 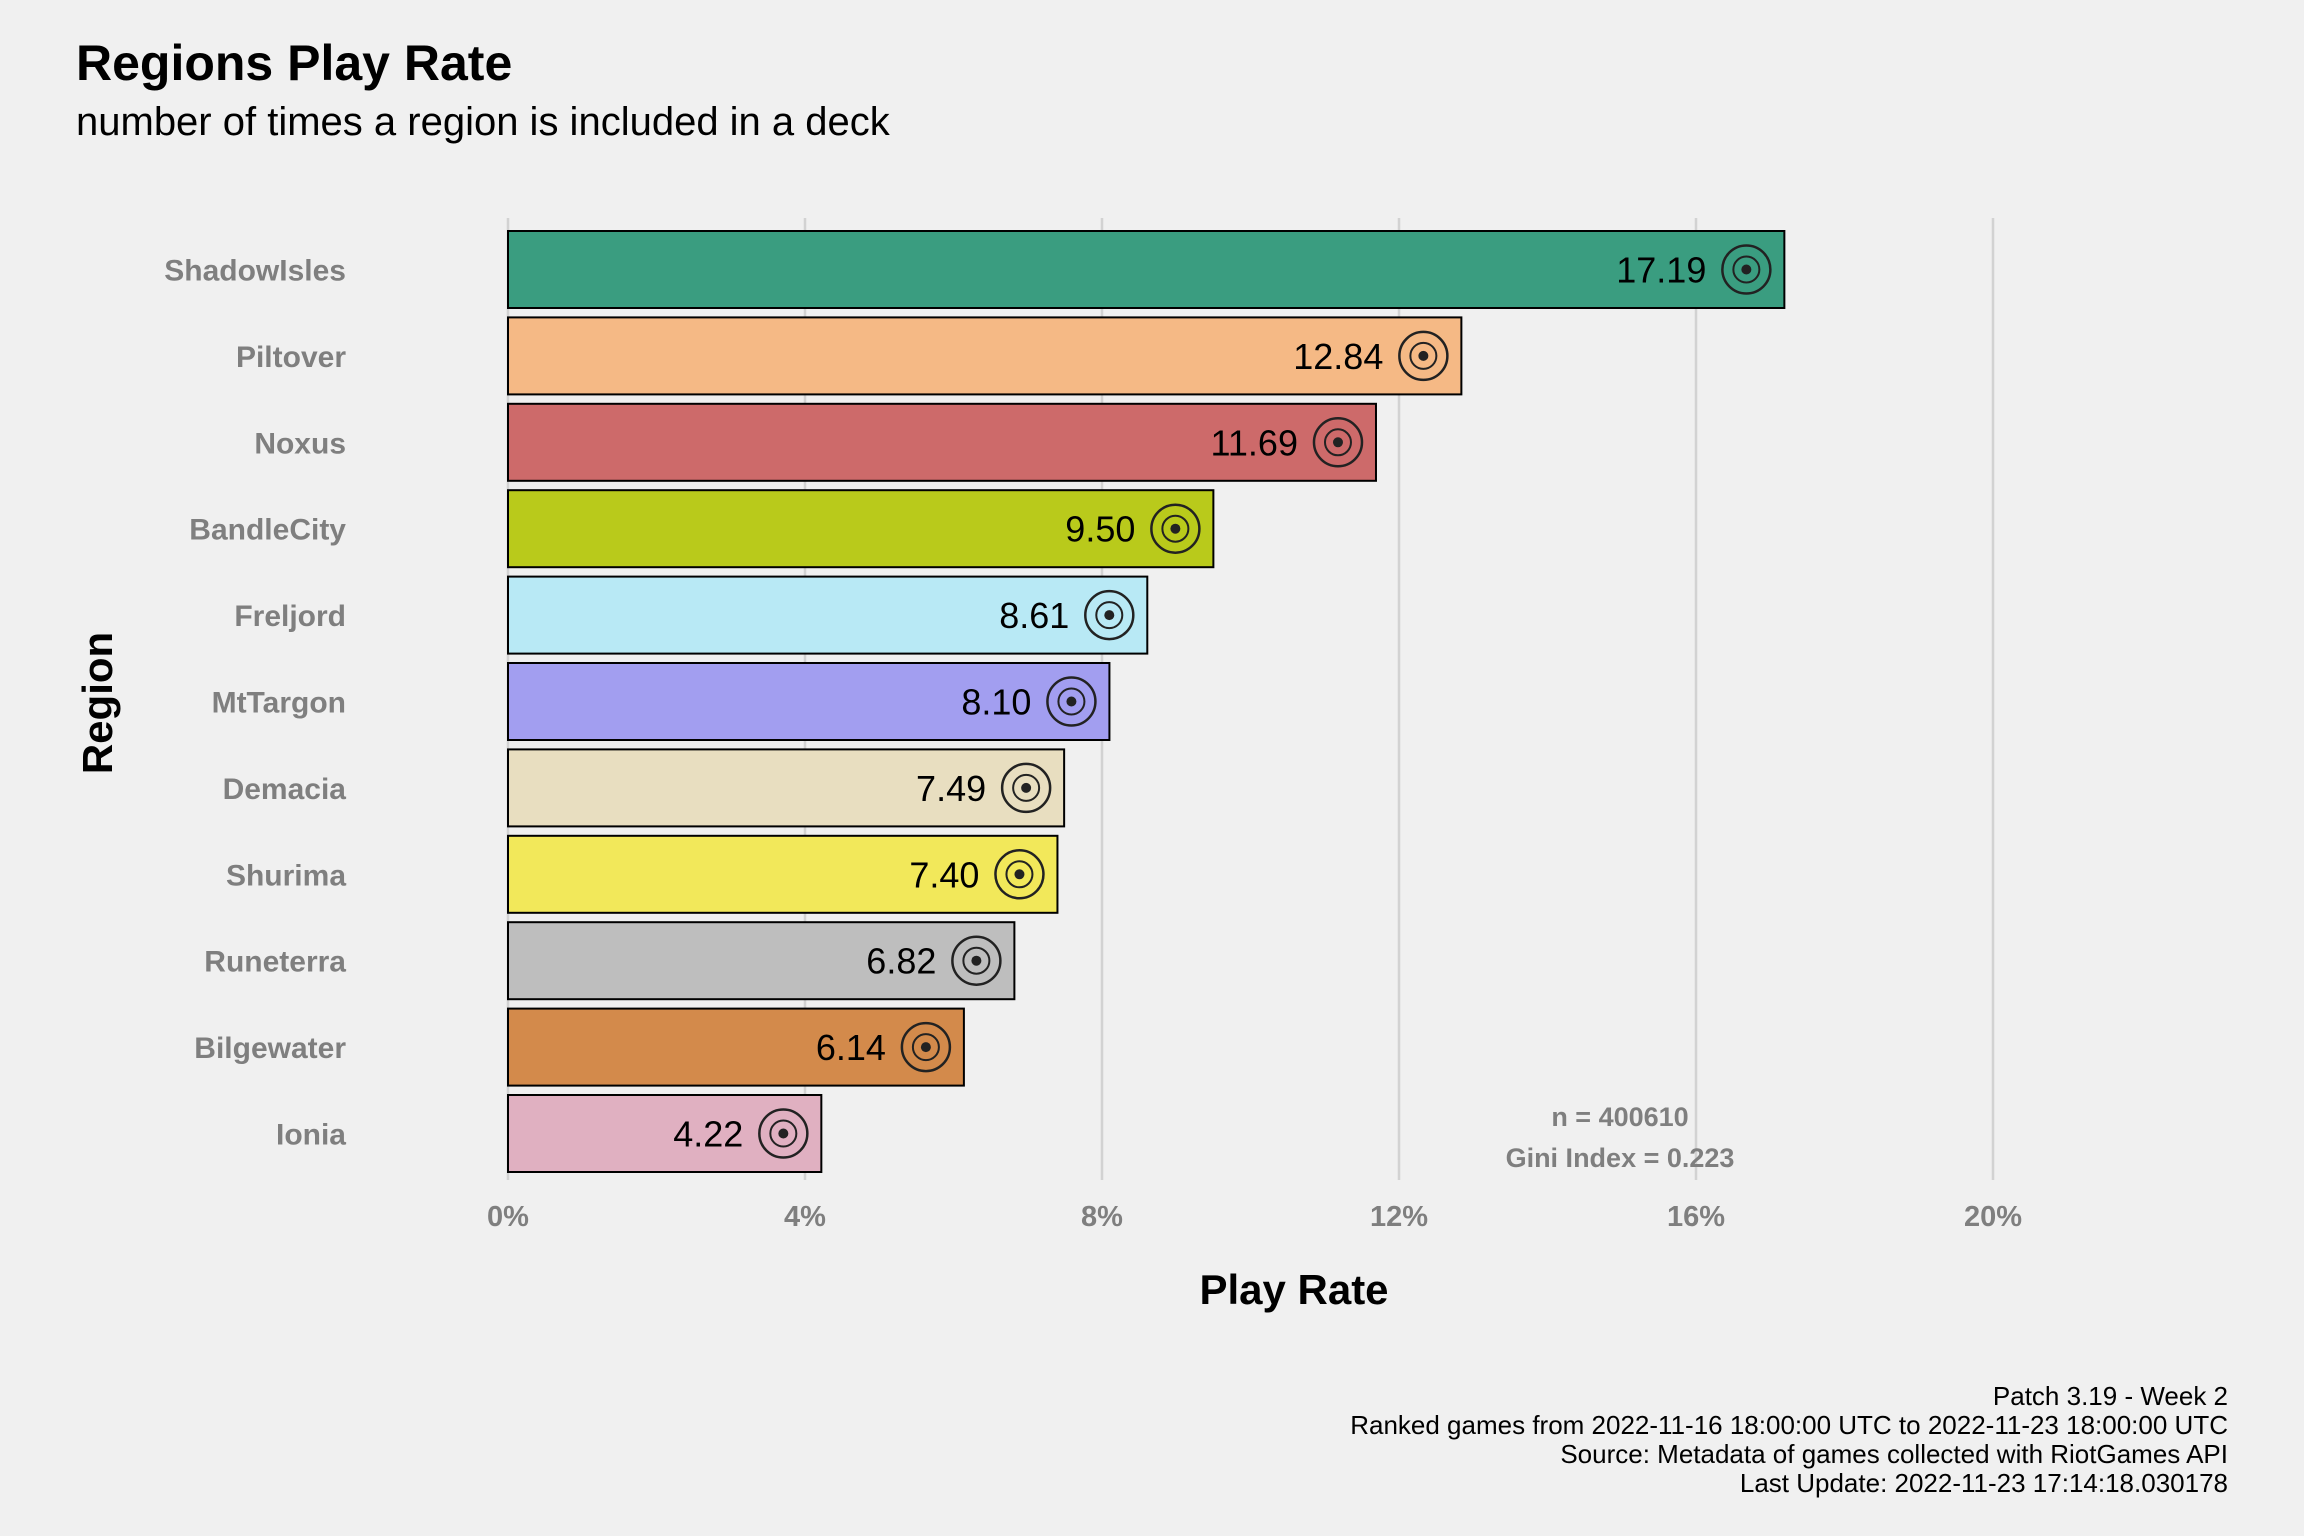 What do you see at coordinates (290, 616) in the screenshot?
I see `y-category-label: Freljord` at bounding box center [290, 616].